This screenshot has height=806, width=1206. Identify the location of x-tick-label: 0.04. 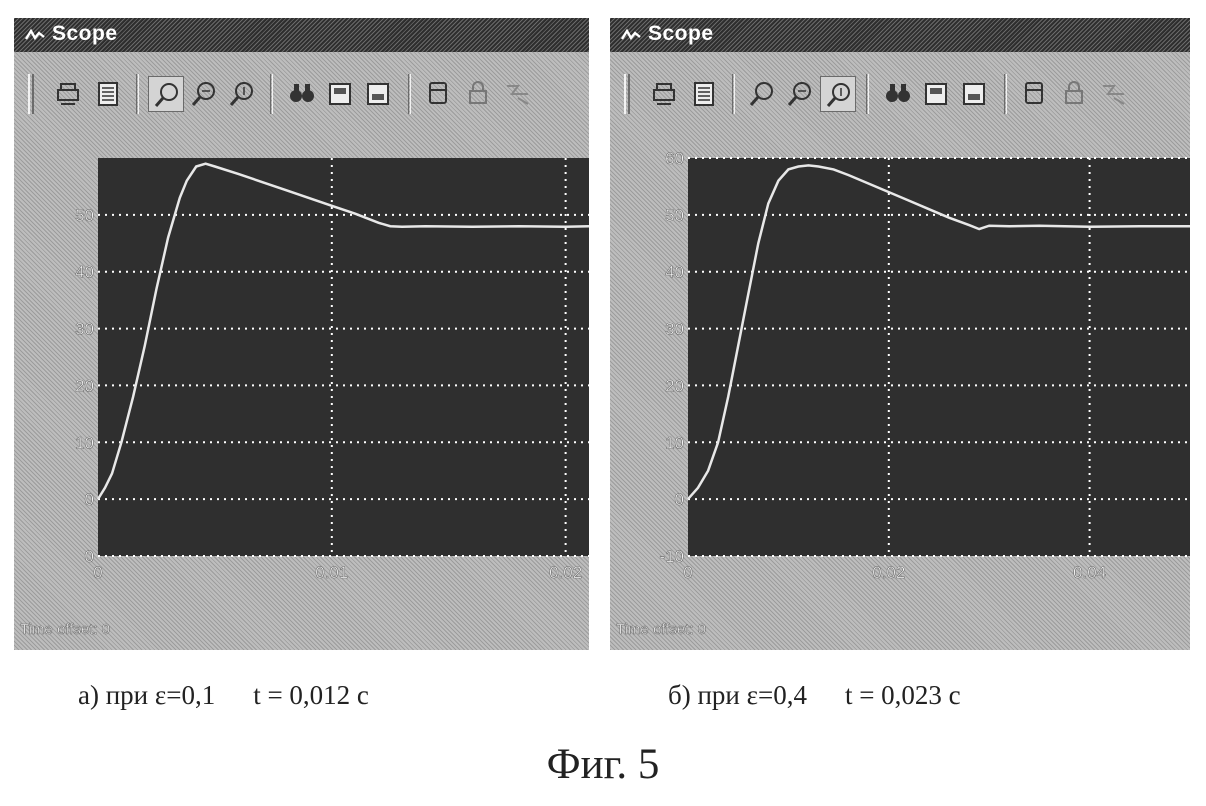
(1089, 572).